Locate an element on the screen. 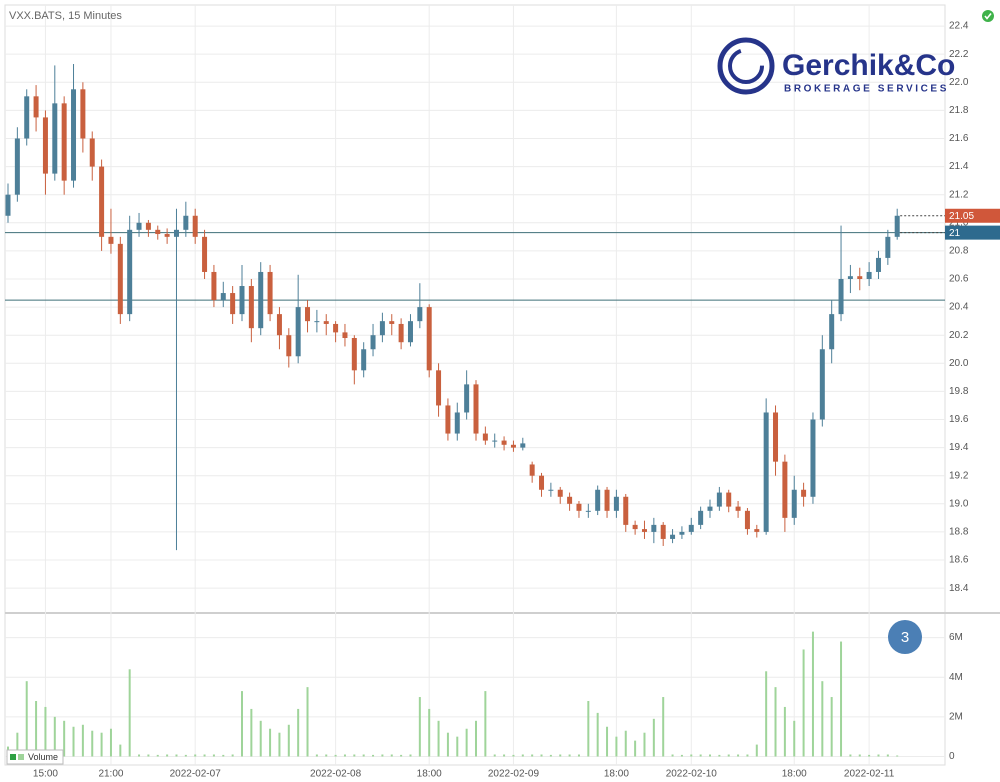 The image size is (1000, 782). volume-legend: Volume is located at coordinates (35, 757).